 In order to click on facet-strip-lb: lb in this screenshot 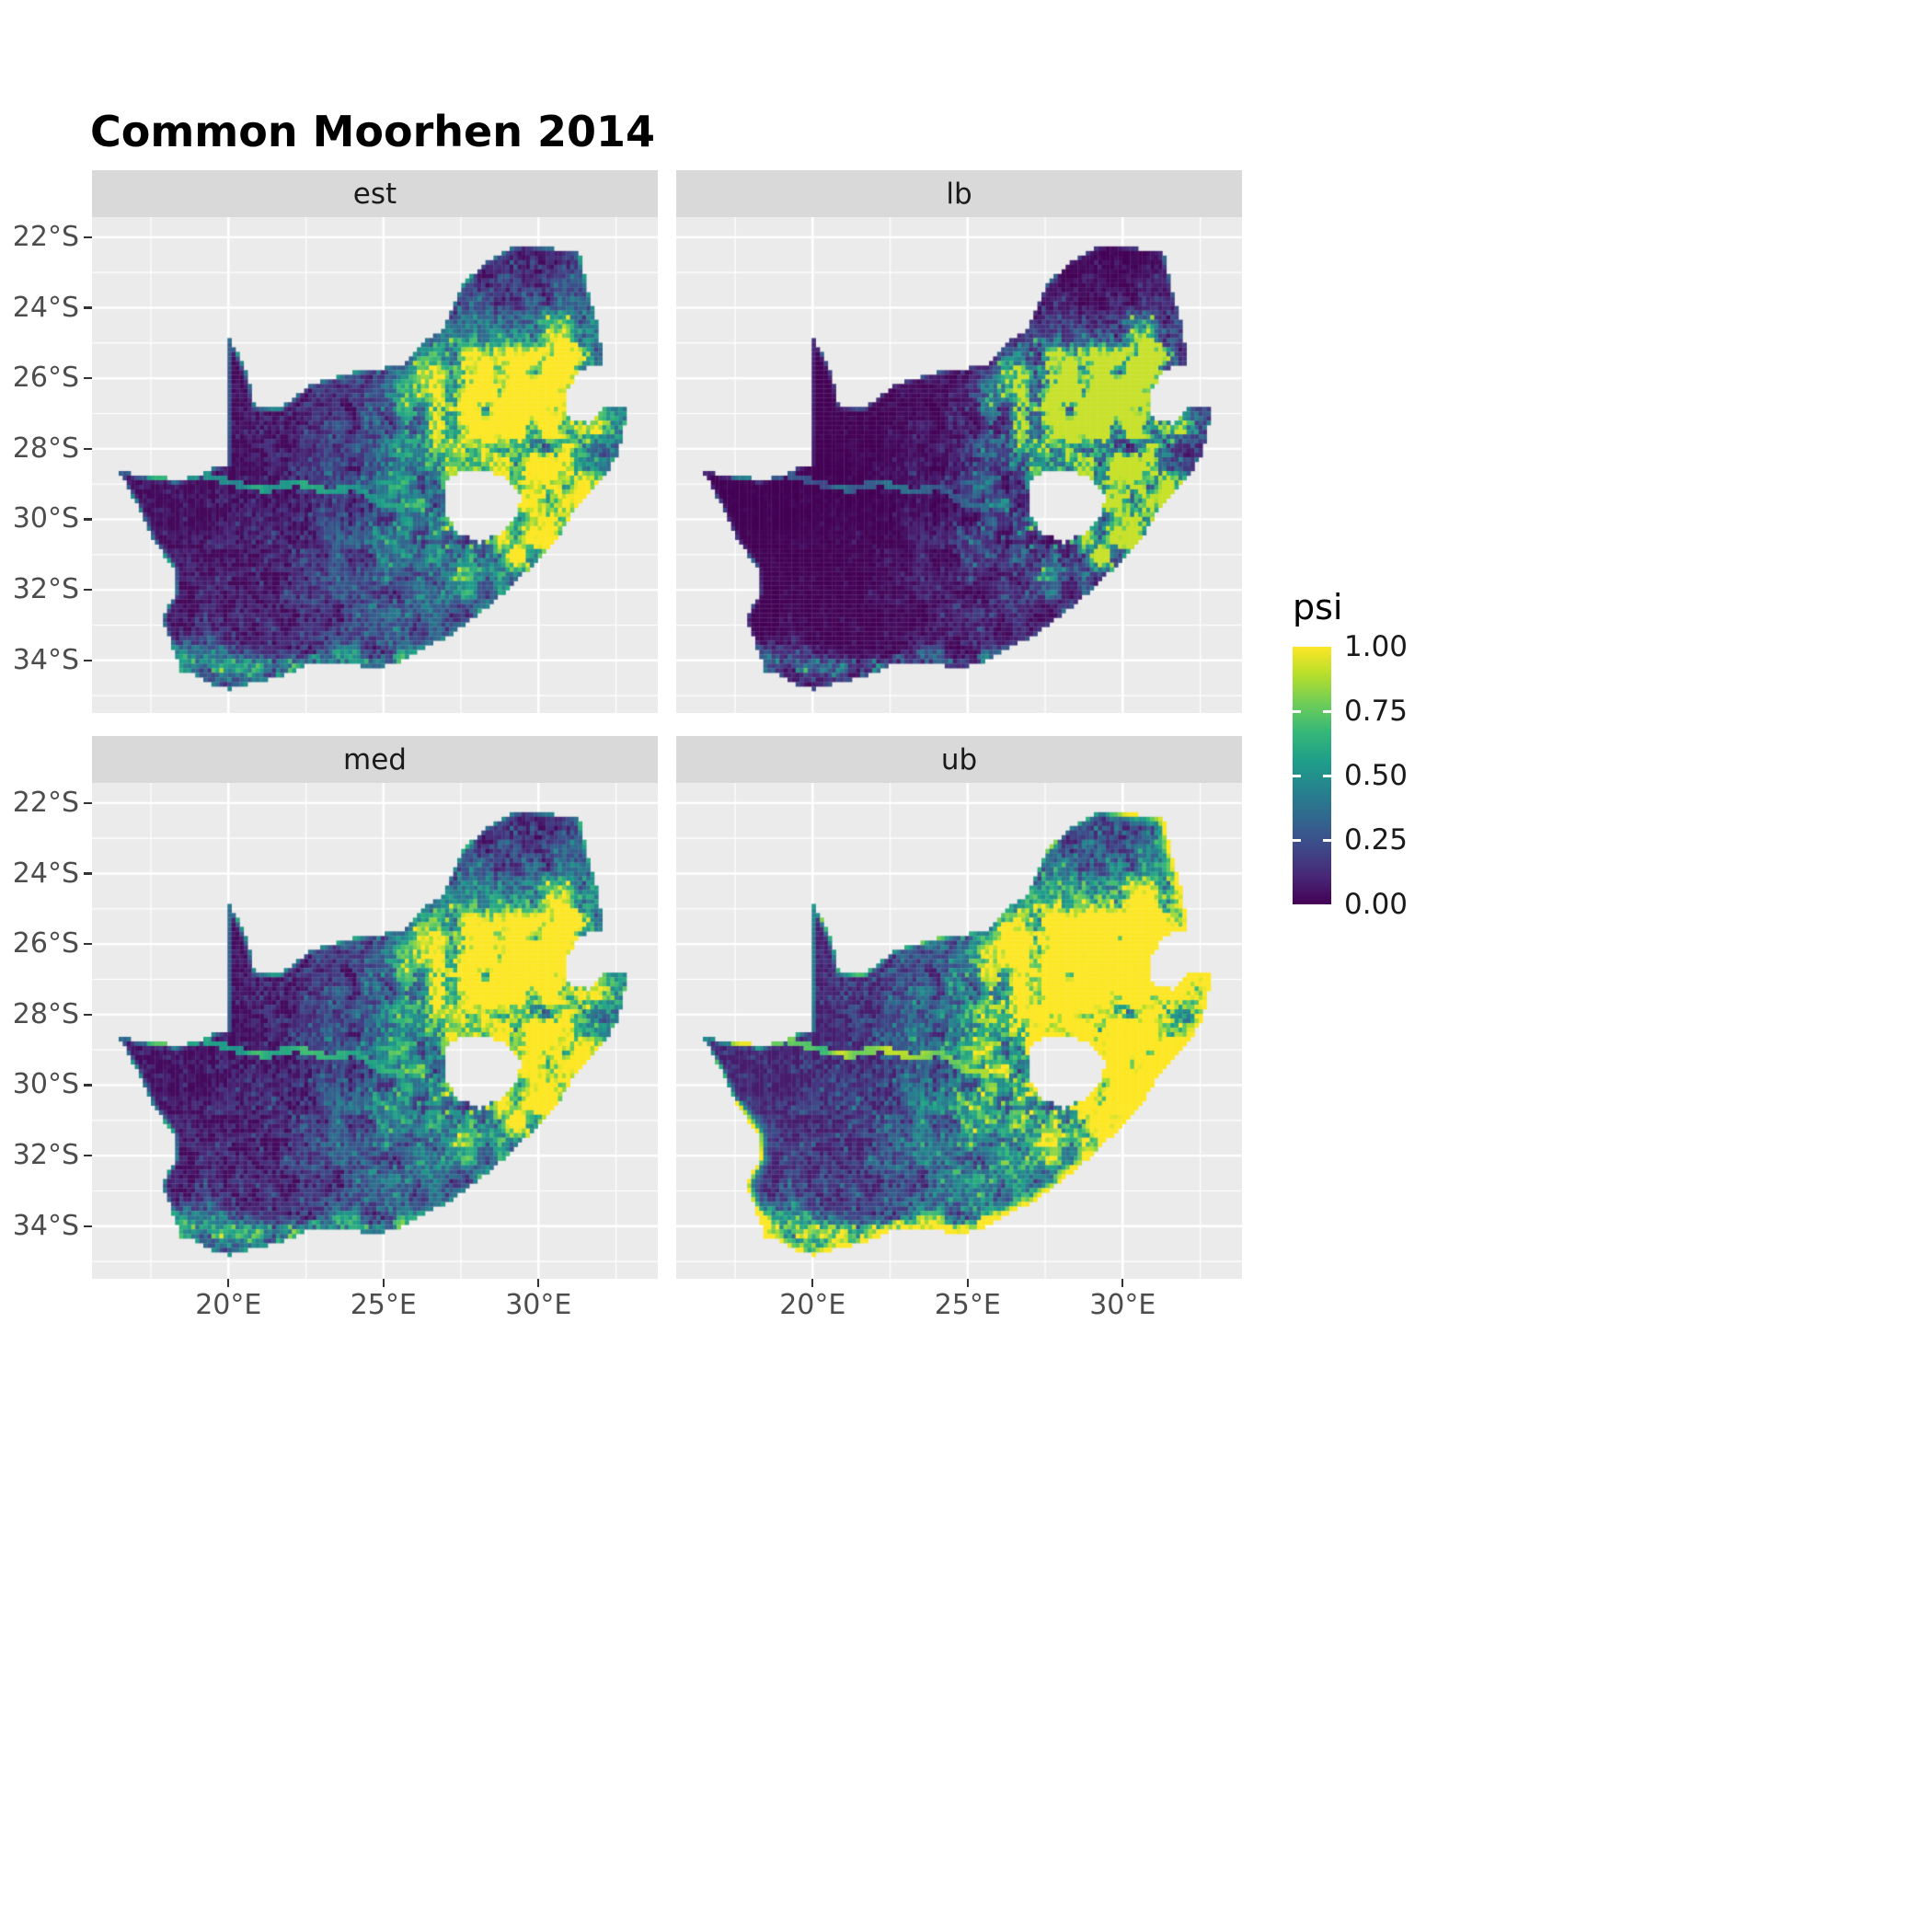, I will do `click(959, 193)`.